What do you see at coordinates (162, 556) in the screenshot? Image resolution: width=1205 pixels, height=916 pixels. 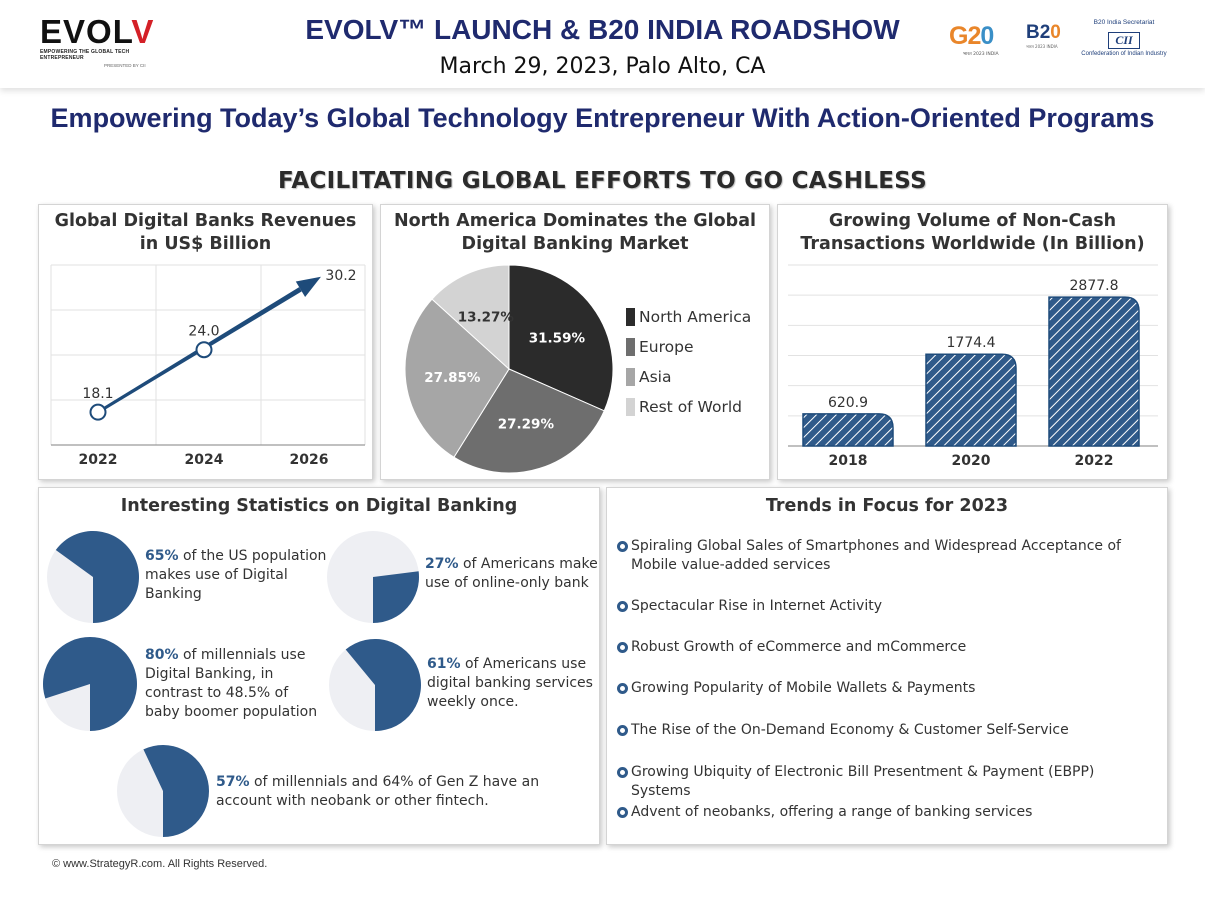 I see `stat-pct-1: 65%` at bounding box center [162, 556].